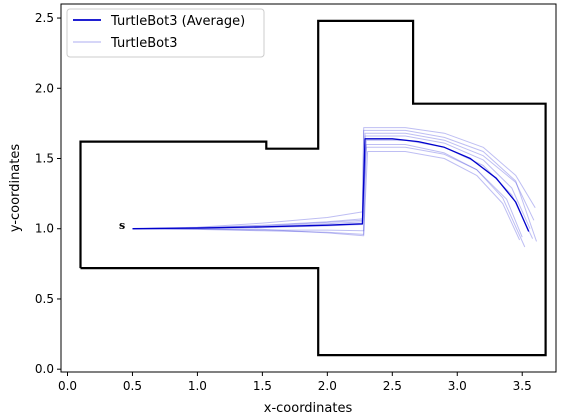 This screenshot has height=416, width=562. I want to click on y-axis: 0.0 0.5 1.0 1.5 2.0 2.5, so click(48, 193).